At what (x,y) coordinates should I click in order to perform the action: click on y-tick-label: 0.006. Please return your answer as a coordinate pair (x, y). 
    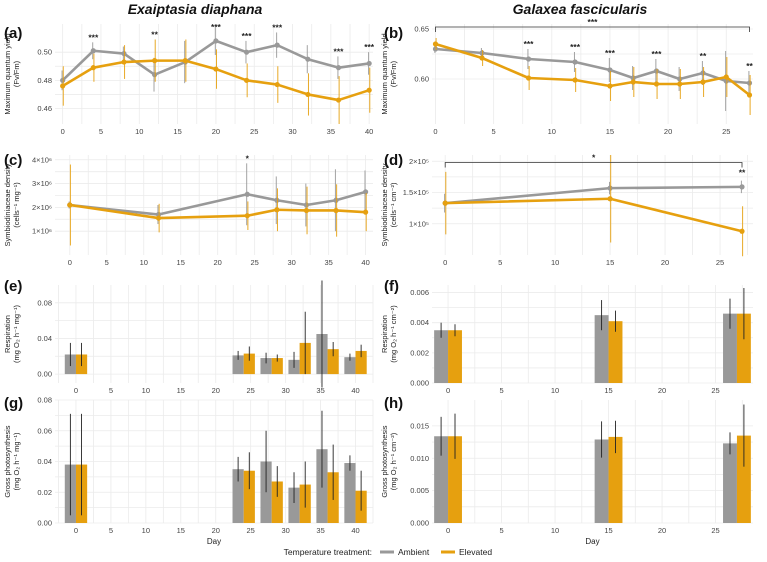
    Looking at the image, I should click on (419, 292).